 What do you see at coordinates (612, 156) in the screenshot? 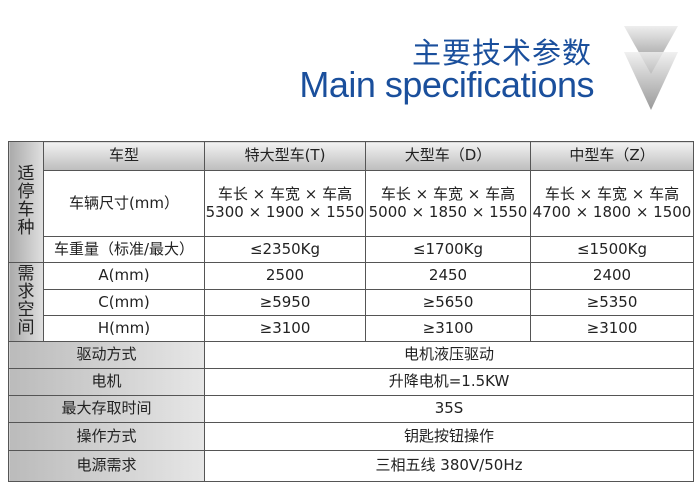
I see `col-header-z: 中型车（Z）` at bounding box center [612, 156].